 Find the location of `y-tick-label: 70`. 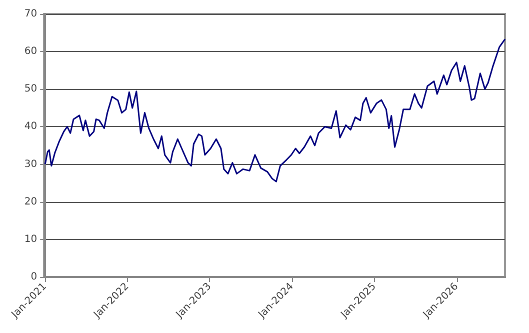

y-tick-label: 70 is located at coordinates (31, 14).